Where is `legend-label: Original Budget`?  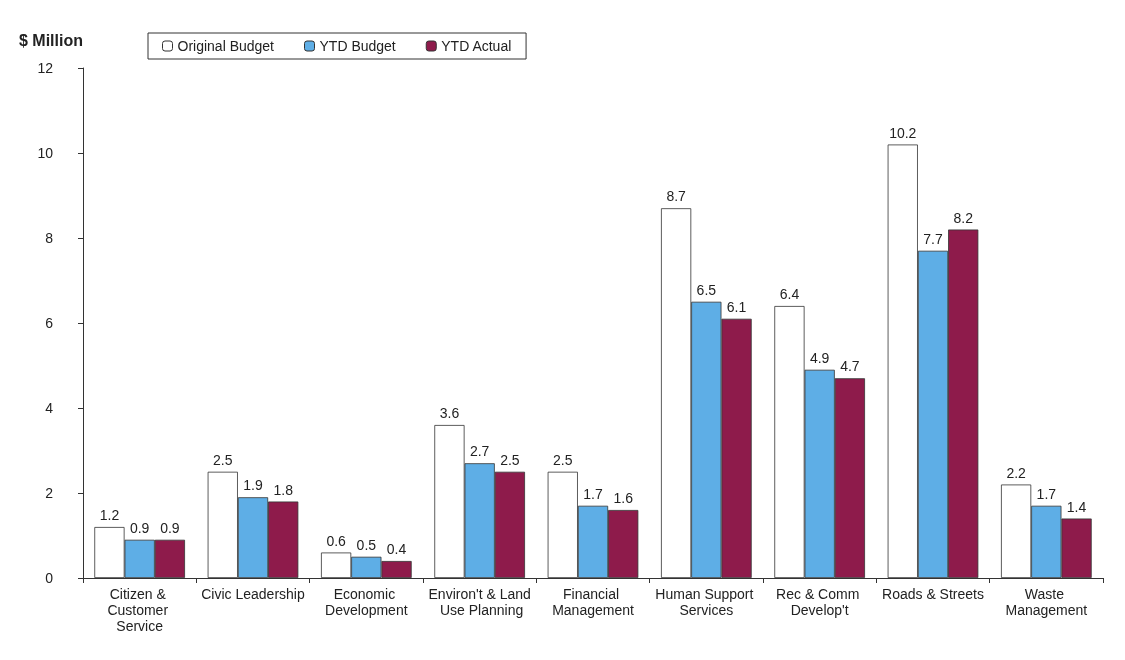
legend-label: Original Budget is located at coordinates (226, 46).